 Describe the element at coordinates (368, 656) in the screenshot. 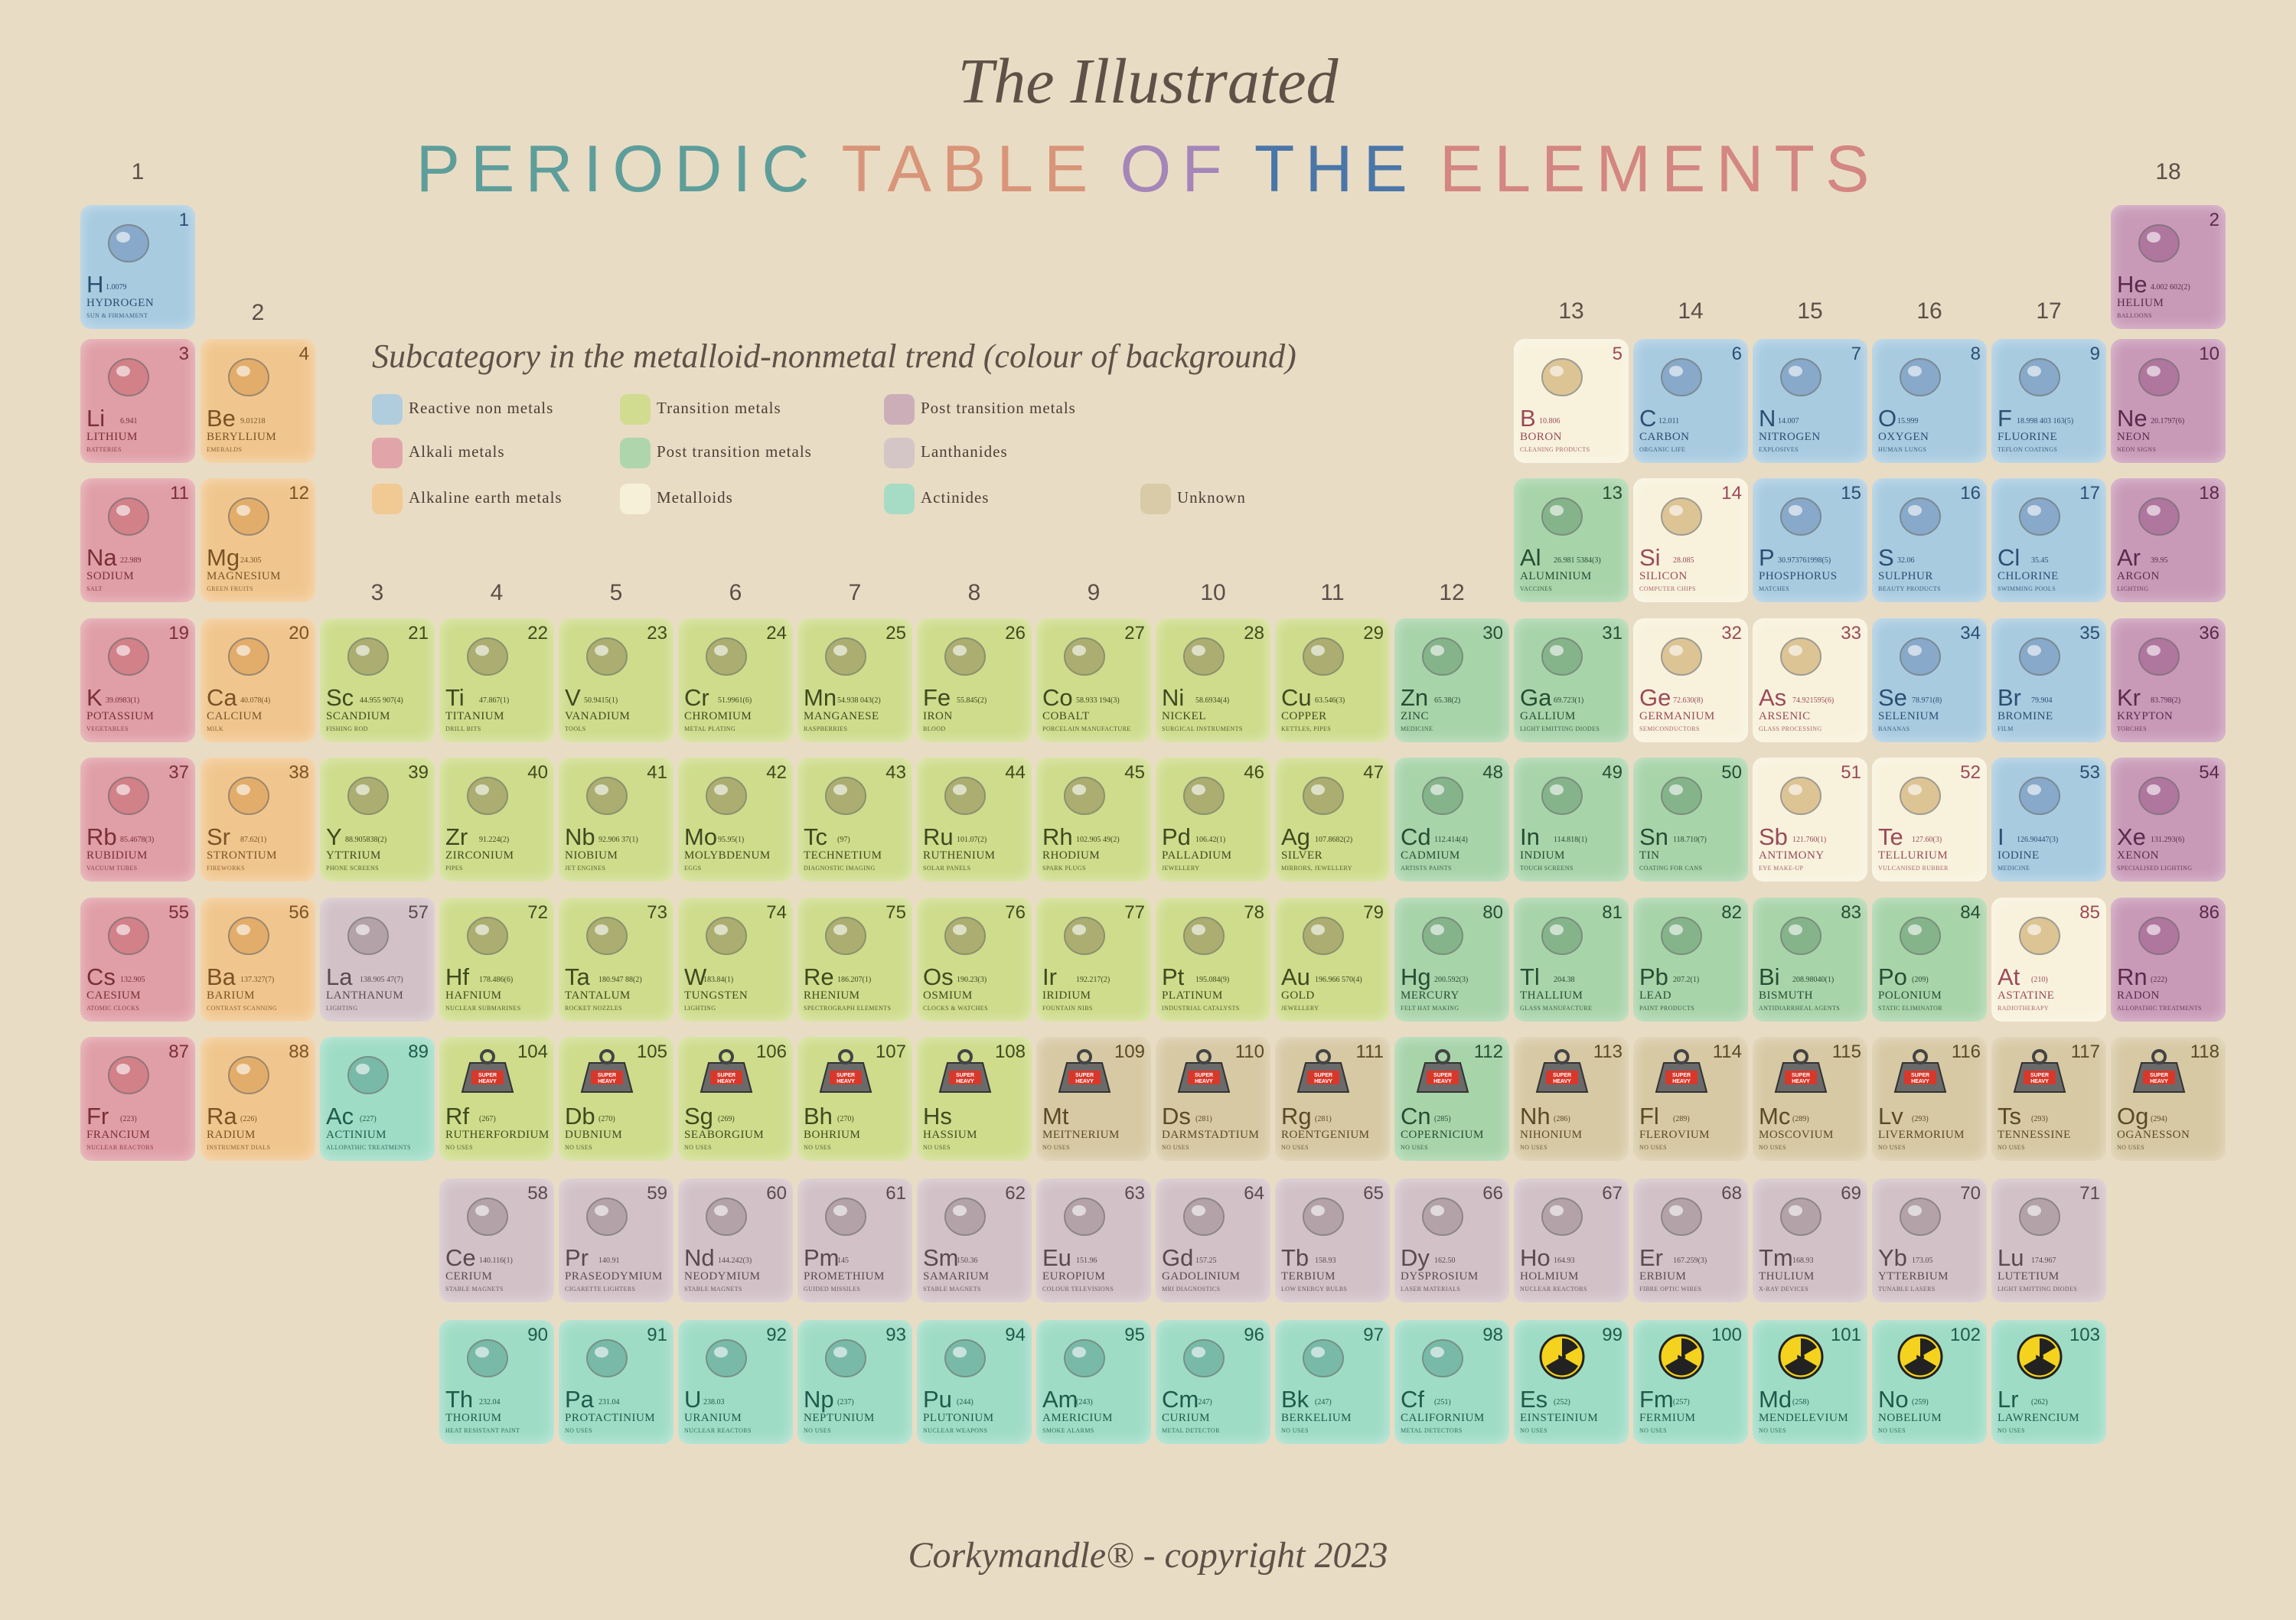

I see `fishing-rod-icon` at that location.